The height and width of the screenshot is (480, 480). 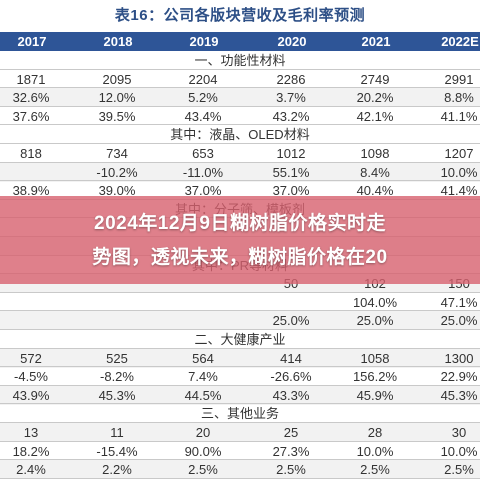 I want to click on table-cell: 104.0%, so click(x=375, y=302).